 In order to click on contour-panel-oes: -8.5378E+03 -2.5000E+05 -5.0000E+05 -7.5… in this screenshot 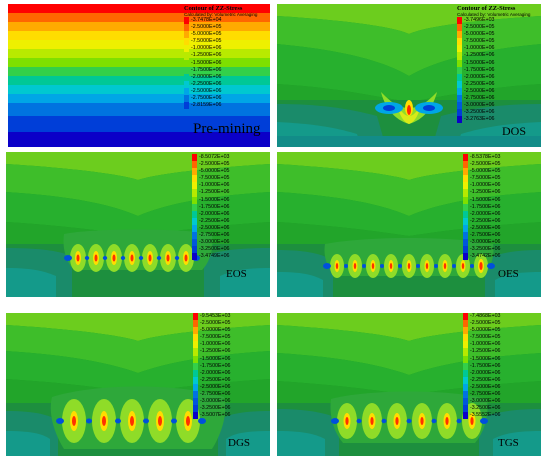, I will do `click(409, 224)`.